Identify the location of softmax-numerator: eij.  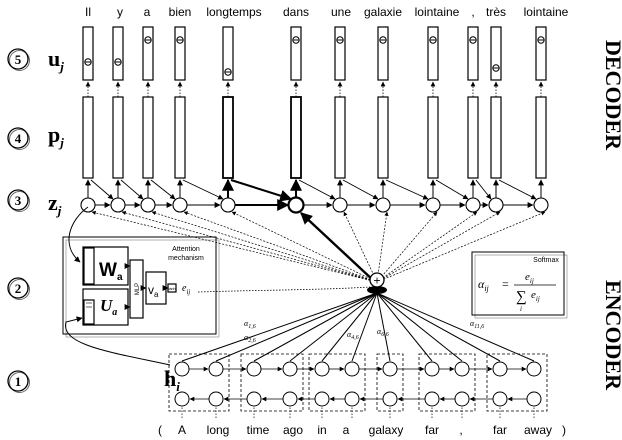
(529, 278).